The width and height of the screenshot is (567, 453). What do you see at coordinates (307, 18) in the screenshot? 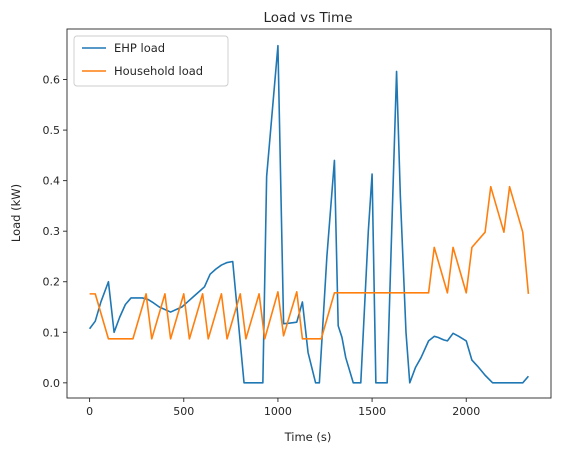
I see `chart-title: Load vs Time` at bounding box center [307, 18].